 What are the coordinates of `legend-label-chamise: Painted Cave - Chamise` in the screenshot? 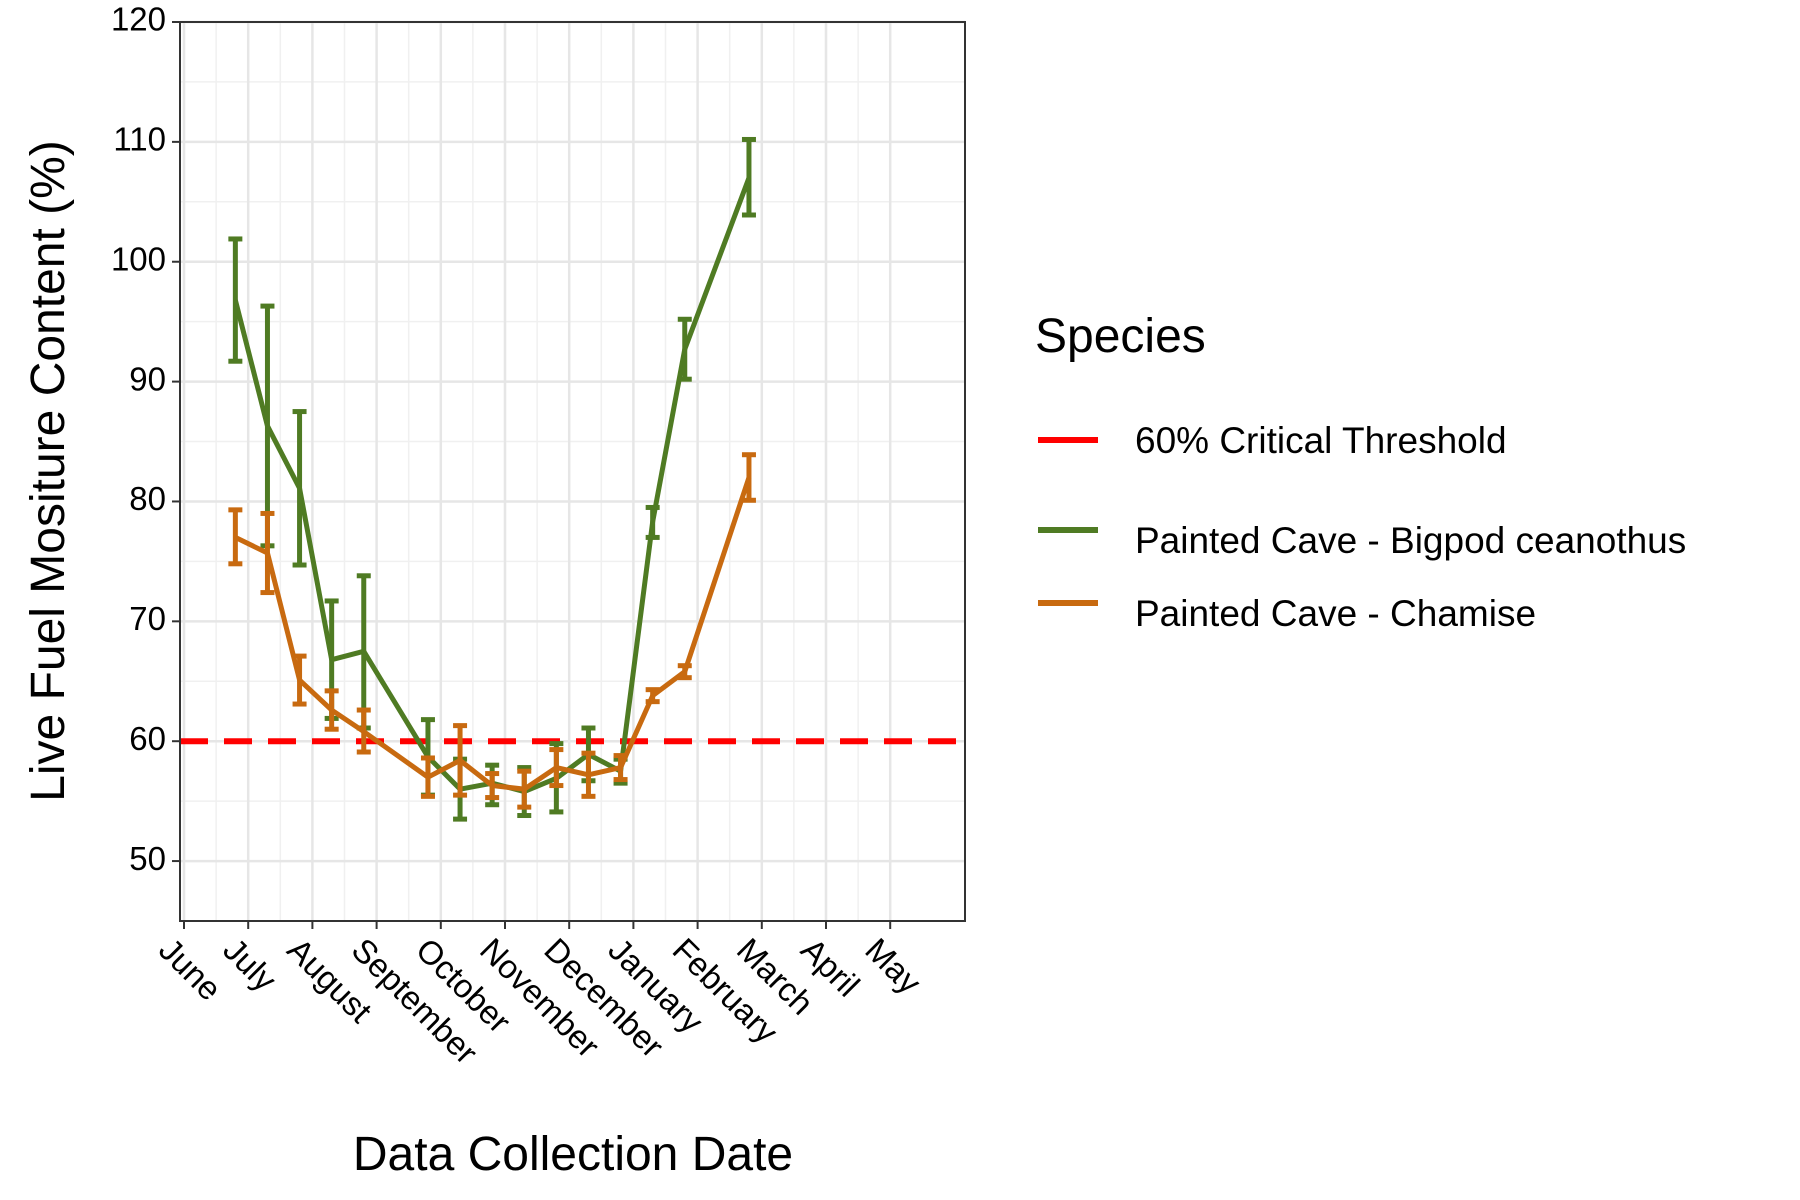 It's located at (1335, 613).